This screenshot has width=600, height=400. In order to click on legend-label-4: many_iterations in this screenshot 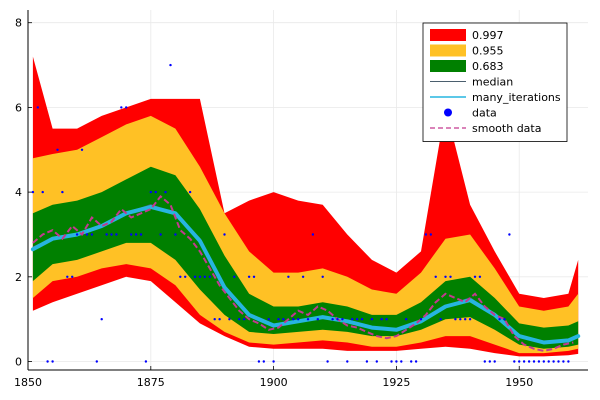, I will do `click(516, 97)`.